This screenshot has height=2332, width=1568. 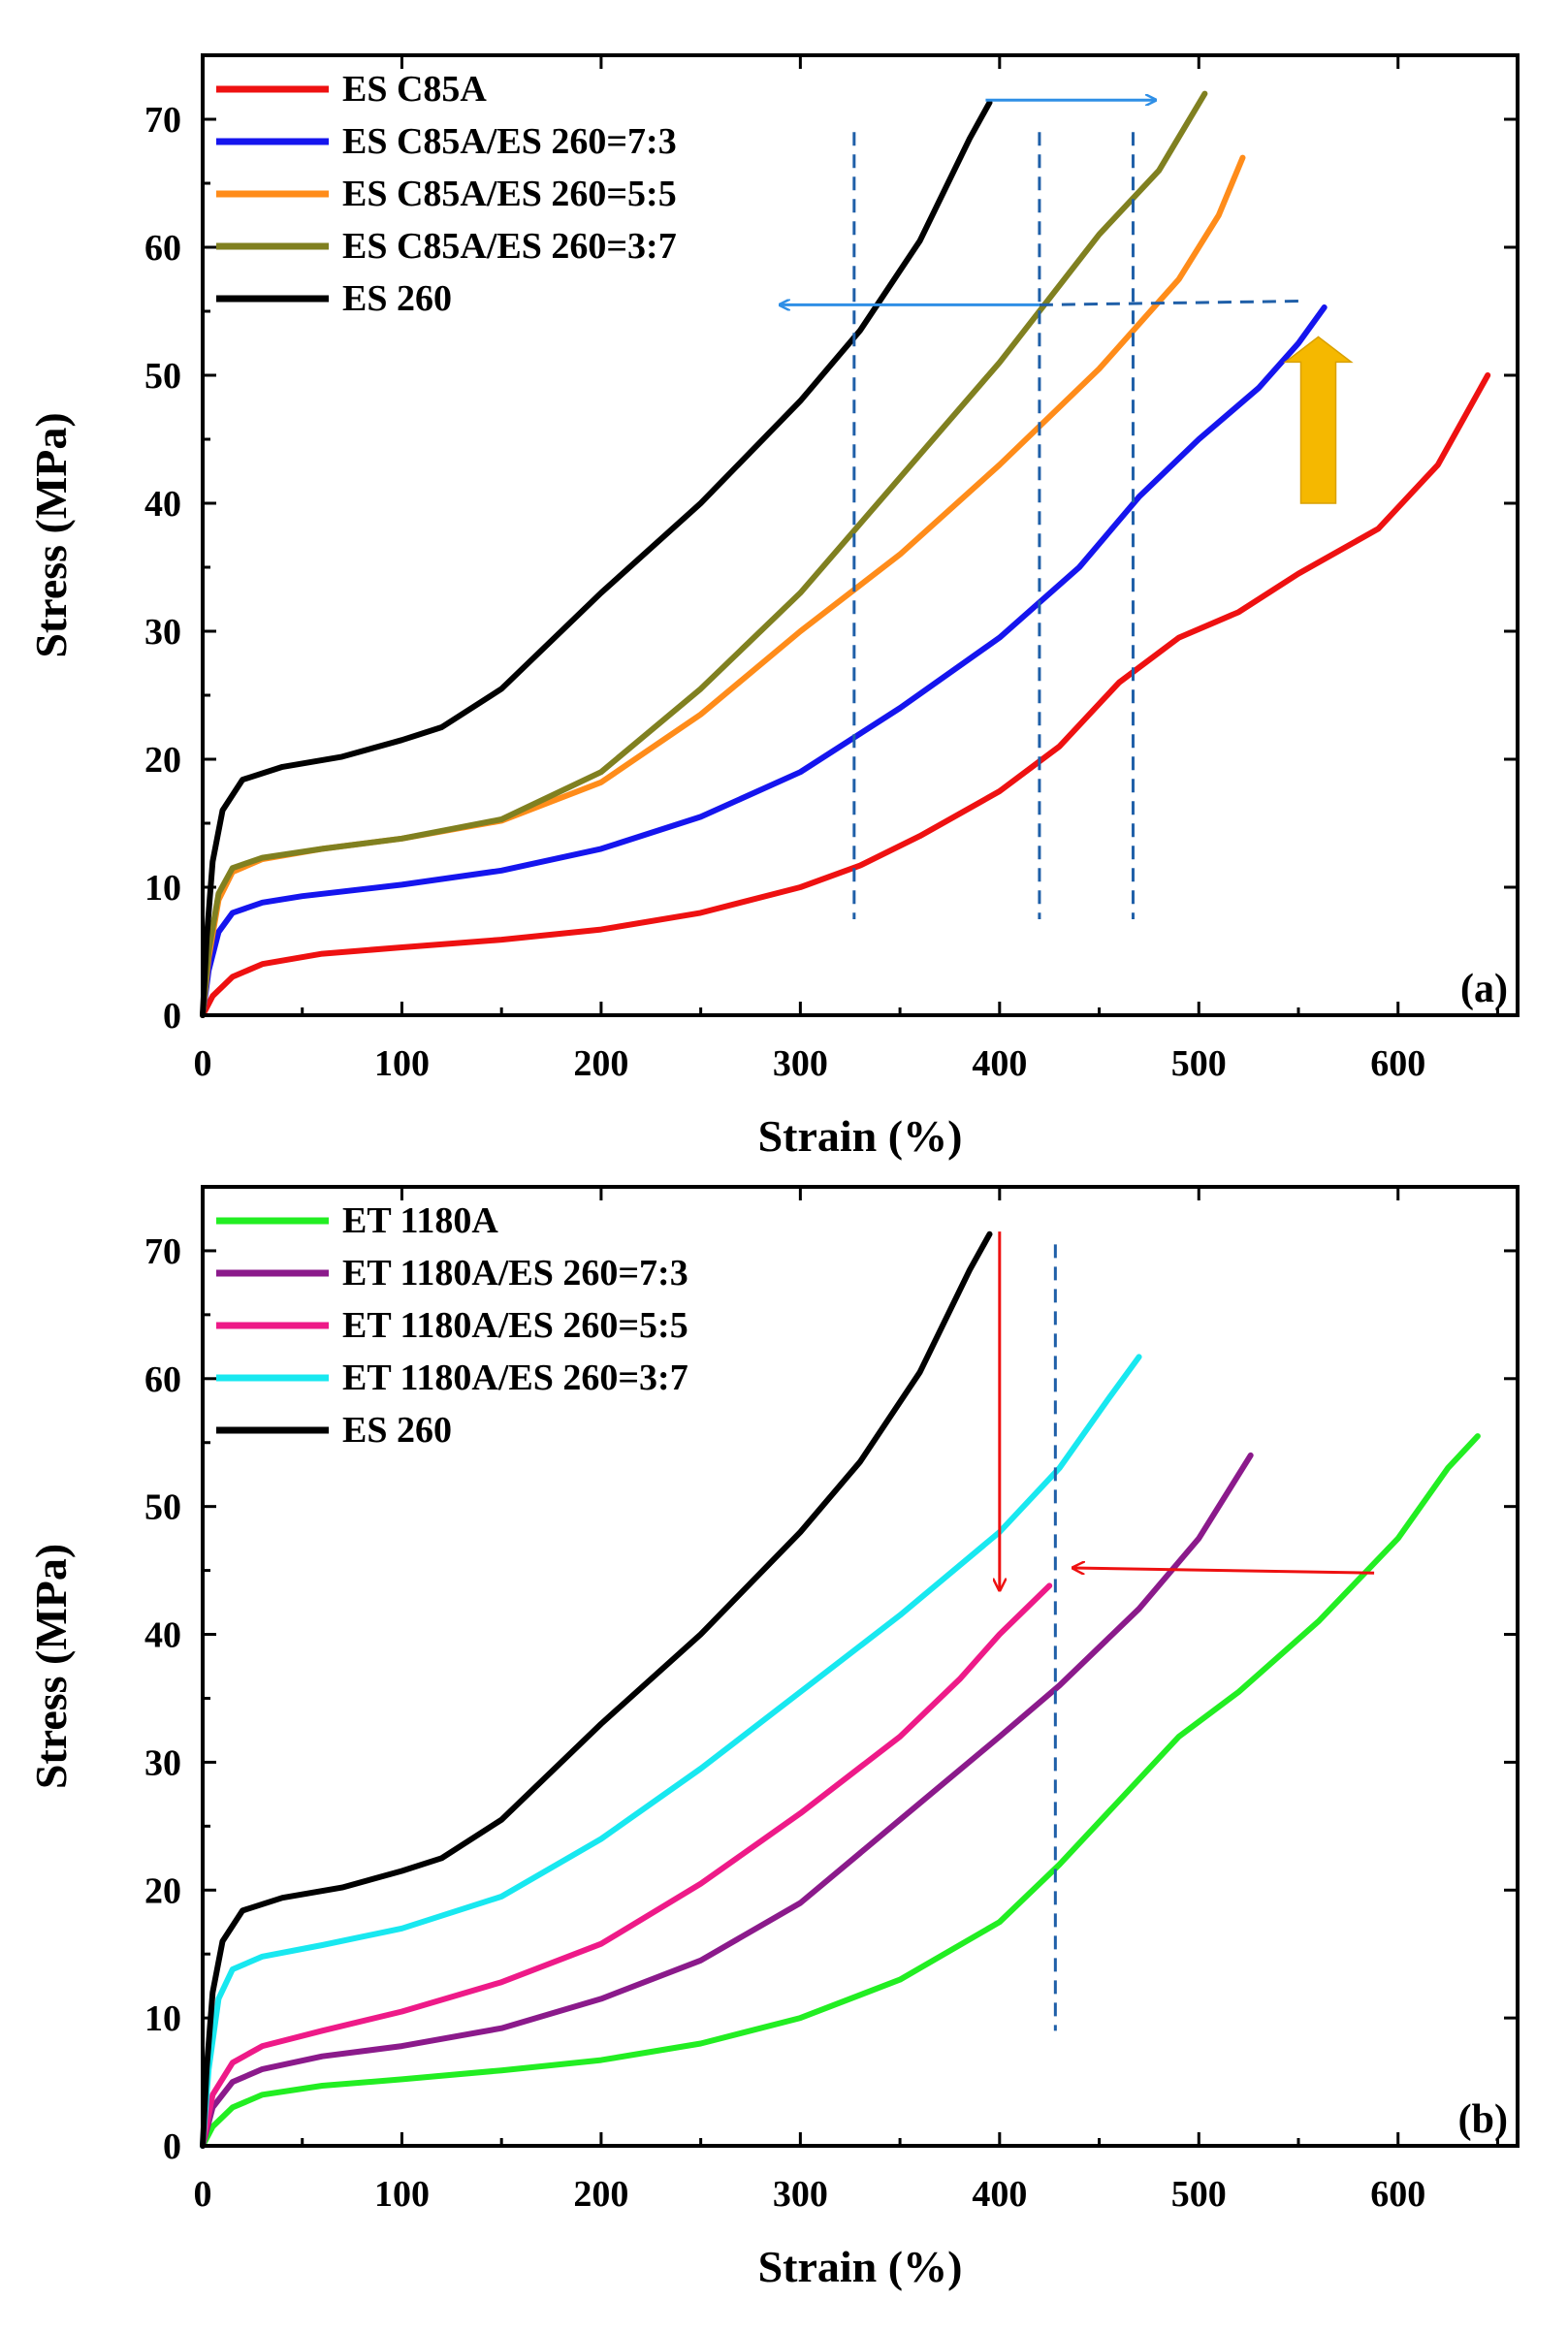 What do you see at coordinates (509, 247) in the screenshot?
I see `legend-entry: ES C85A/ES 260=3:7` at bounding box center [509, 247].